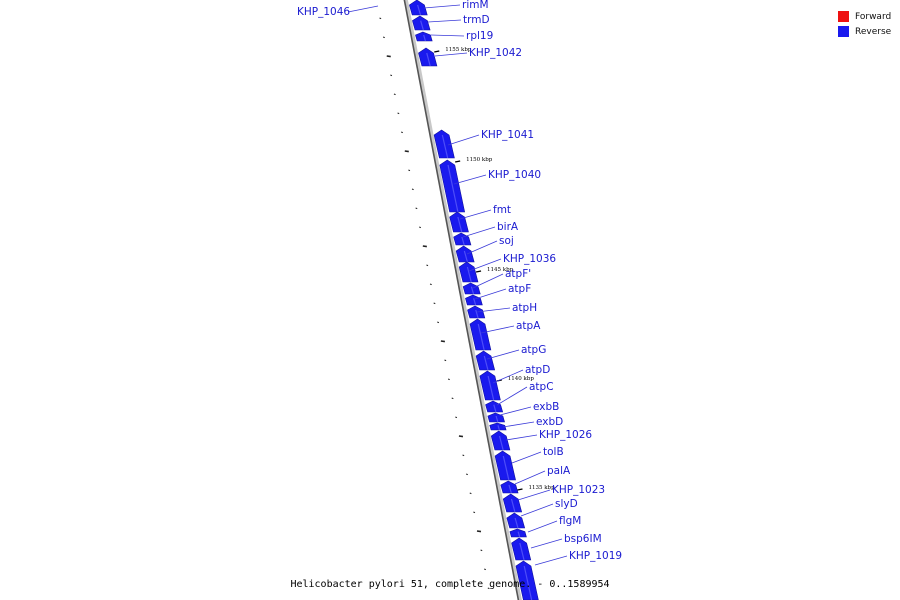 Image resolution: width=900 pixels, height=600 pixels. I want to click on gene-label: slyD, so click(566, 504).